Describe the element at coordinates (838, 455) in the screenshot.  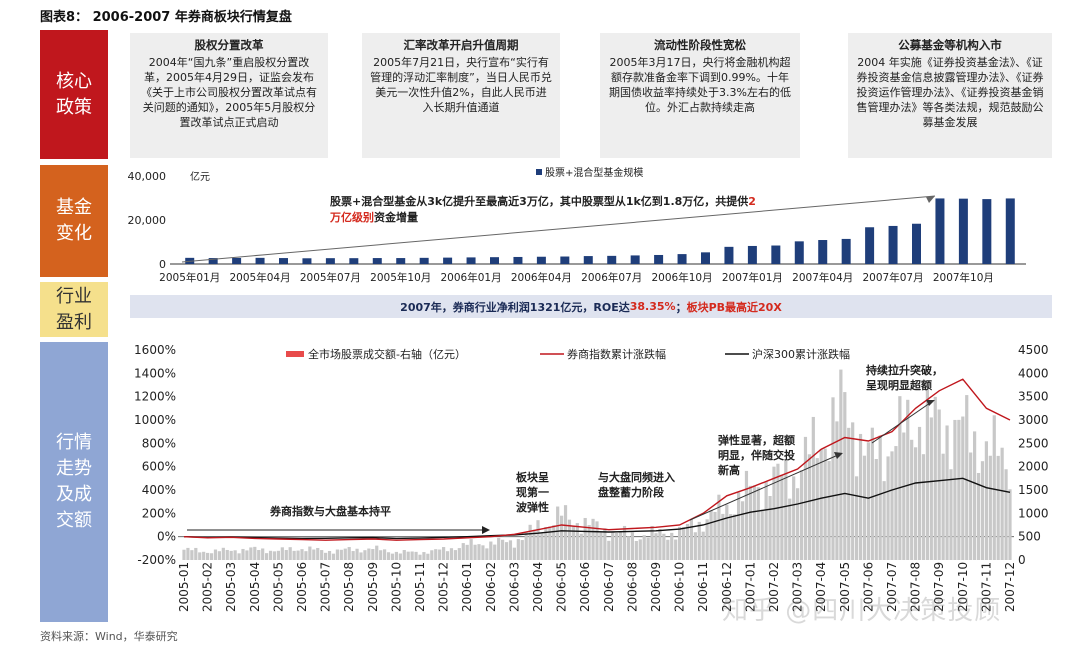
I see `annotation-elastic-arrowhead` at that location.